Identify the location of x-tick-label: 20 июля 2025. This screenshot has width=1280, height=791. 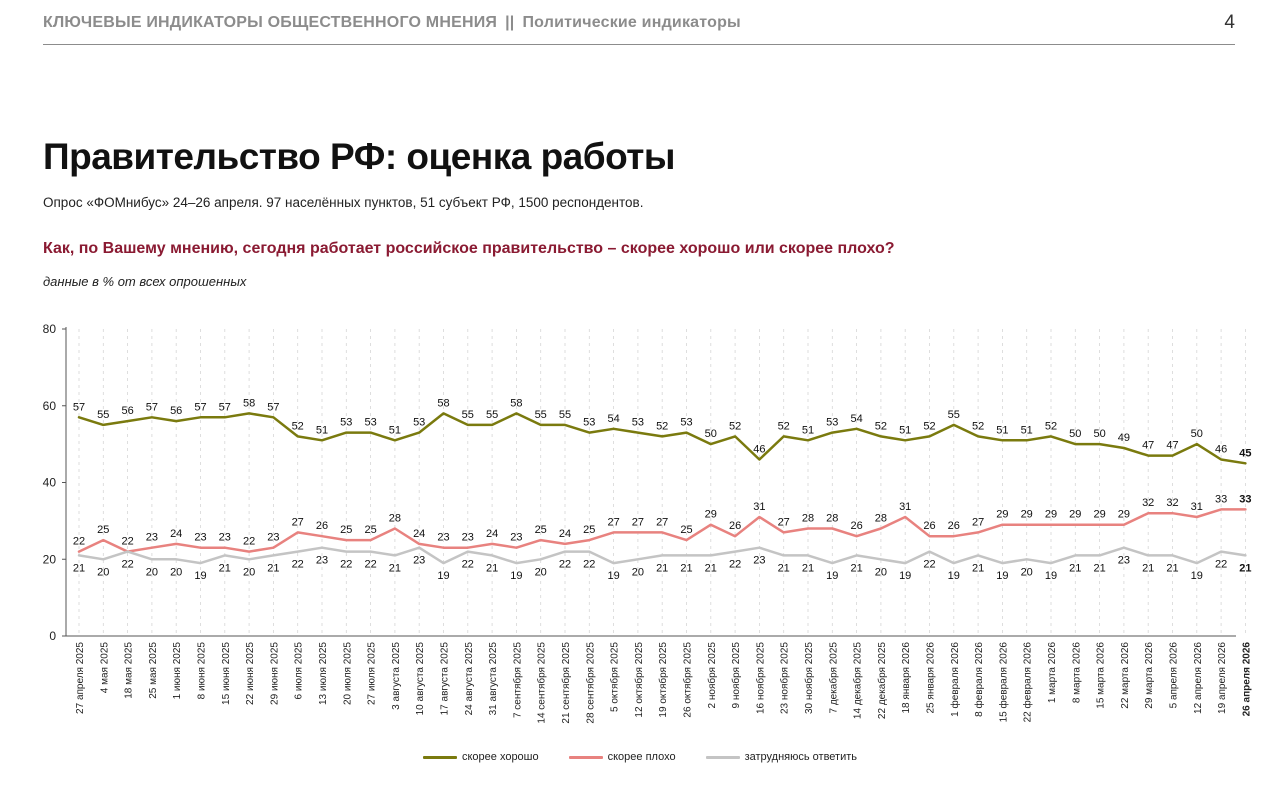
(347, 673).